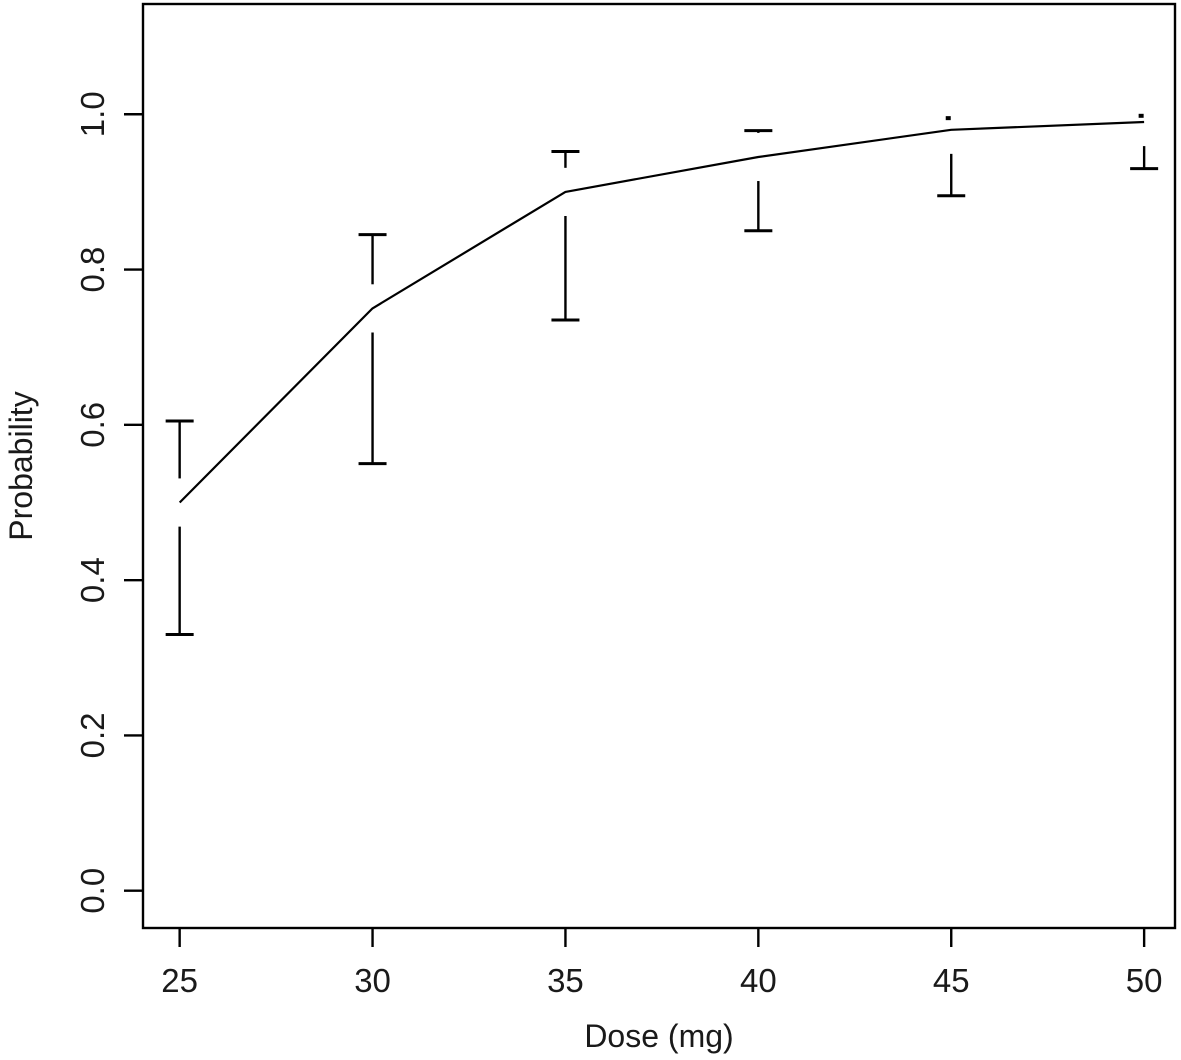  What do you see at coordinates (658, 1036) in the screenshot?
I see `x-axis-title: Dose (mg)` at bounding box center [658, 1036].